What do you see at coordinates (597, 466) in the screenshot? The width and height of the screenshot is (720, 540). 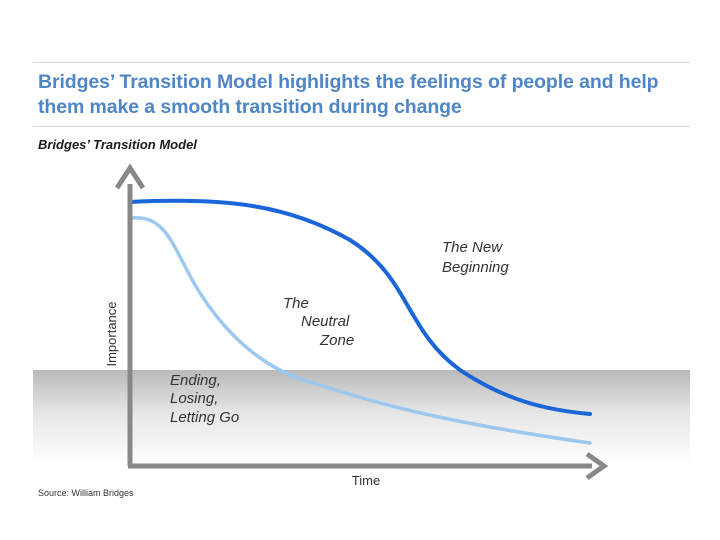 I see `x-axis-arrow-icon` at bounding box center [597, 466].